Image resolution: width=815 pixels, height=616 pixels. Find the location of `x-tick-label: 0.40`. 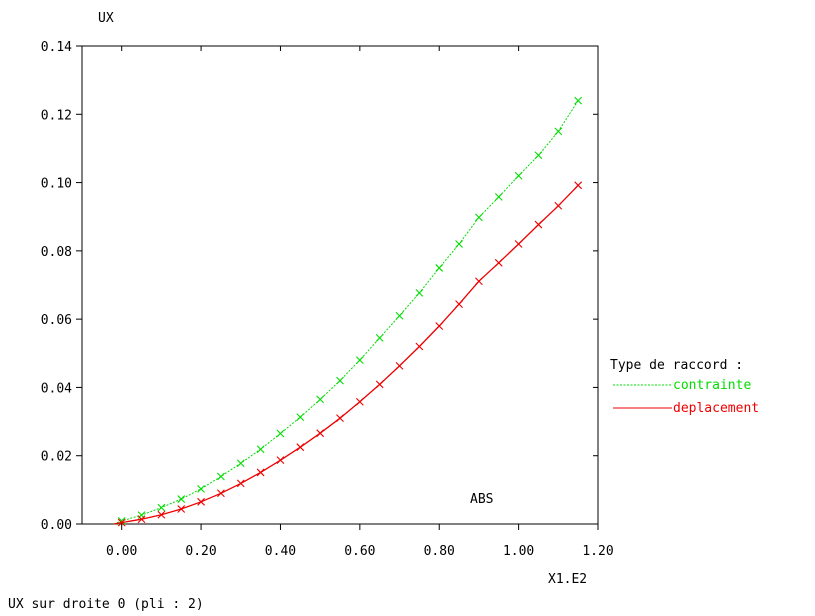

x-tick-label: 0.40 is located at coordinates (280, 551).